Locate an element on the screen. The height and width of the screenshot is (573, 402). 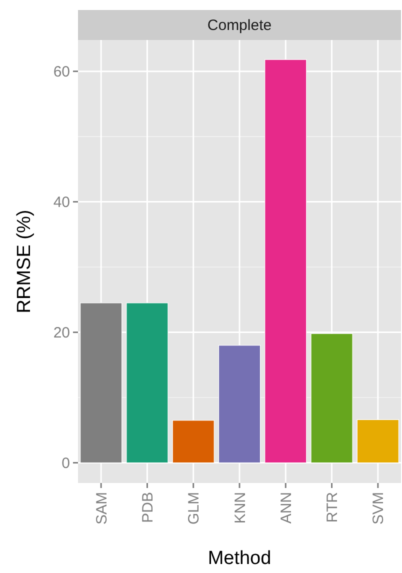
x-tick-label: SVM is located at coordinates (379, 508).